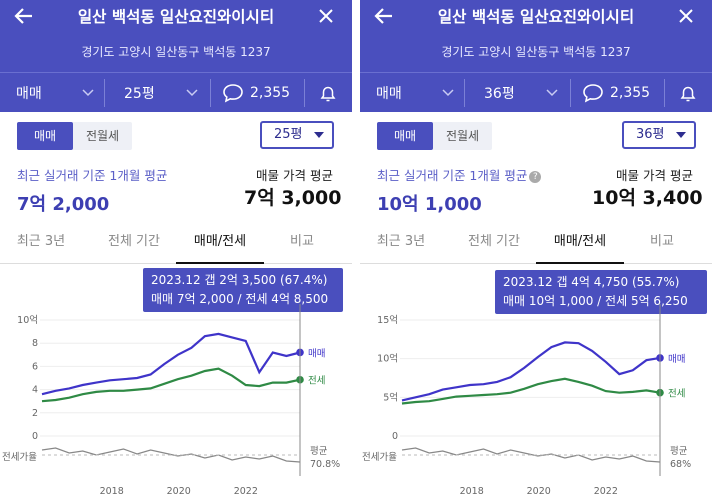 The image size is (713, 500). What do you see at coordinates (499, 94) in the screenshot?
I see `size-label: 36평` at bounding box center [499, 94].